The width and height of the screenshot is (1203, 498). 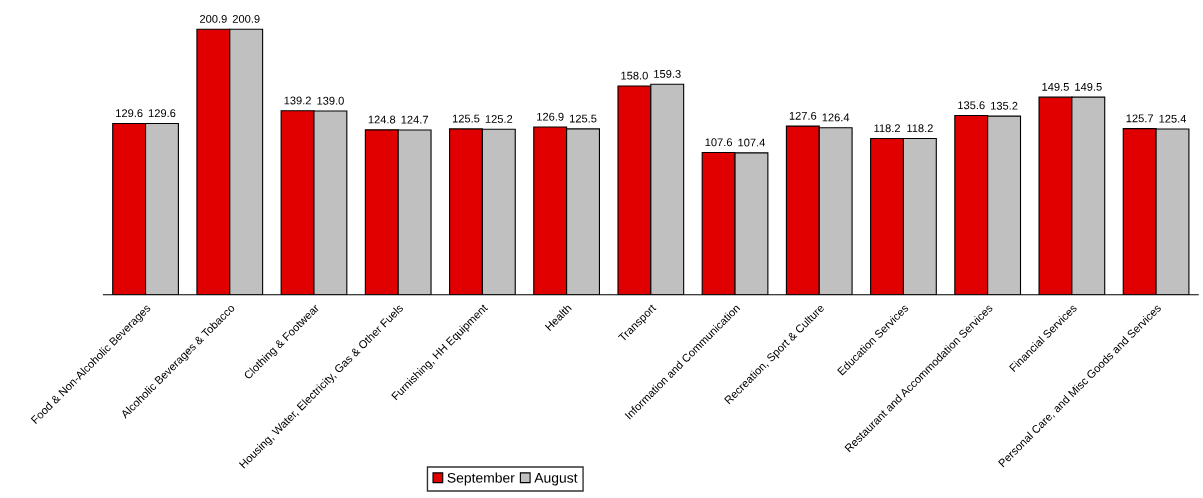 What do you see at coordinates (634, 75) in the screenshot?
I see `data-label: 158.0` at bounding box center [634, 75].